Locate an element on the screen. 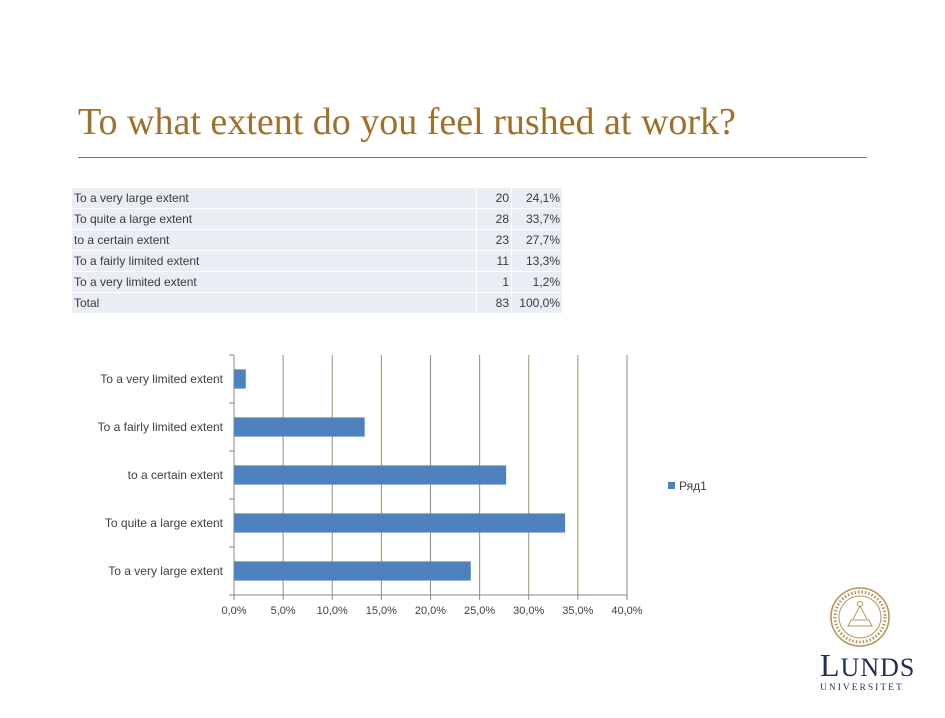 The width and height of the screenshot is (945, 718). y-category-label: To a very limited extent is located at coordinates (161, 379).